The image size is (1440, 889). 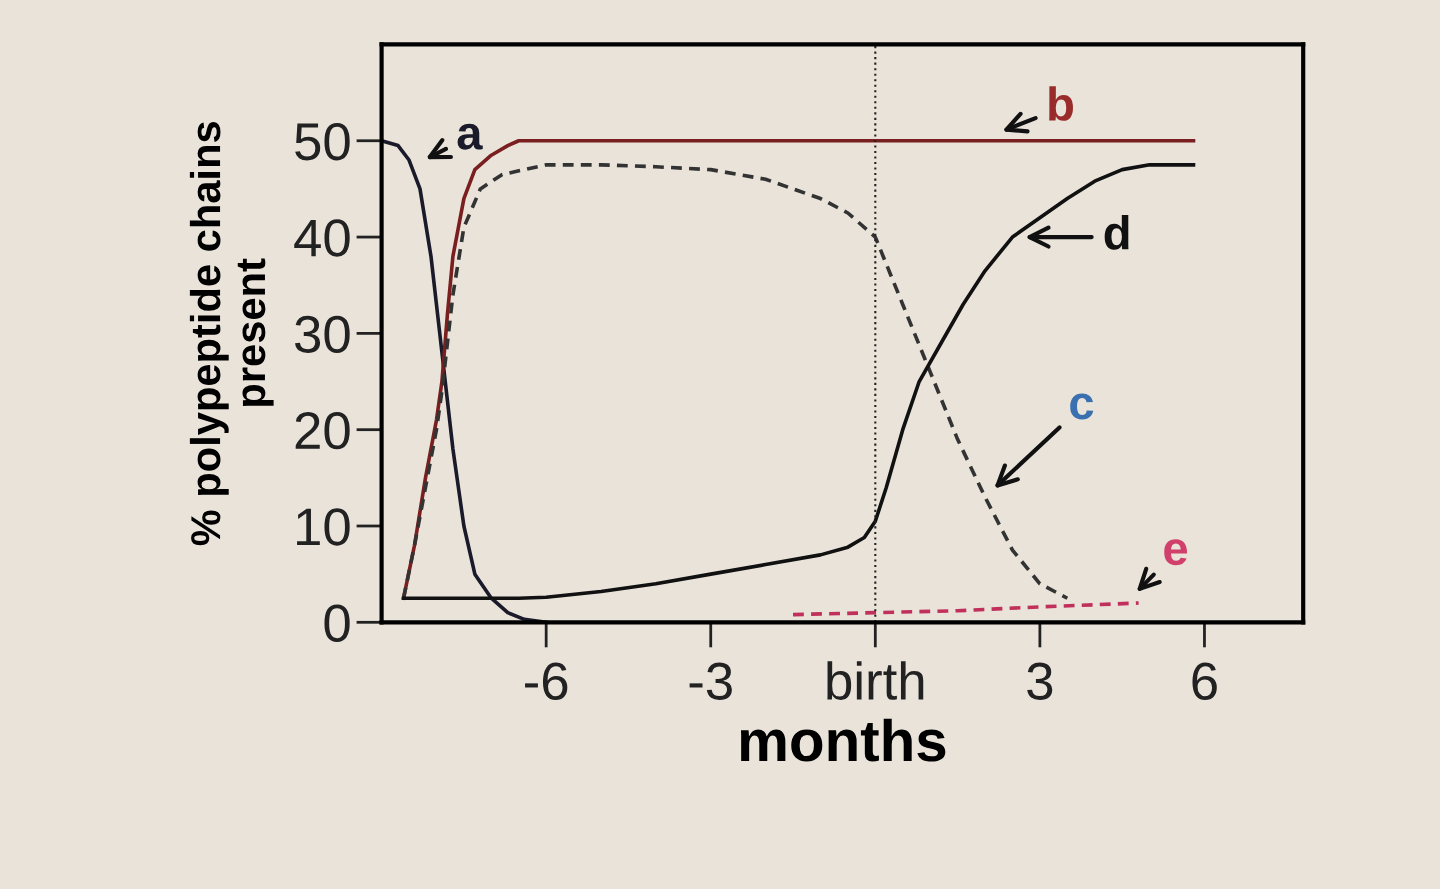 I want to click on x-tick-label: 6, so click(x=1204, y=681).